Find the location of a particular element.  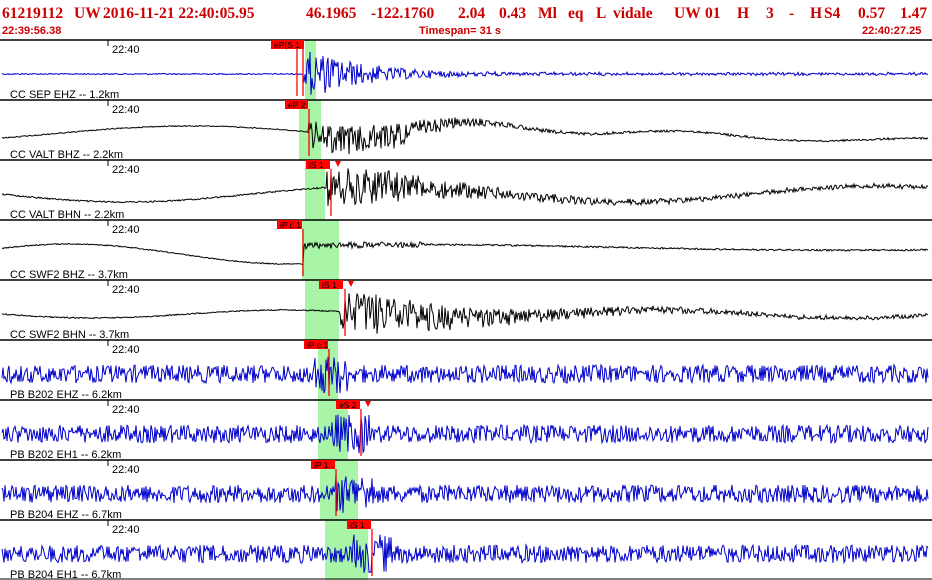

station-label-6: PB B202 EH1 -- 6.2km is located at coordinates (65, 455).